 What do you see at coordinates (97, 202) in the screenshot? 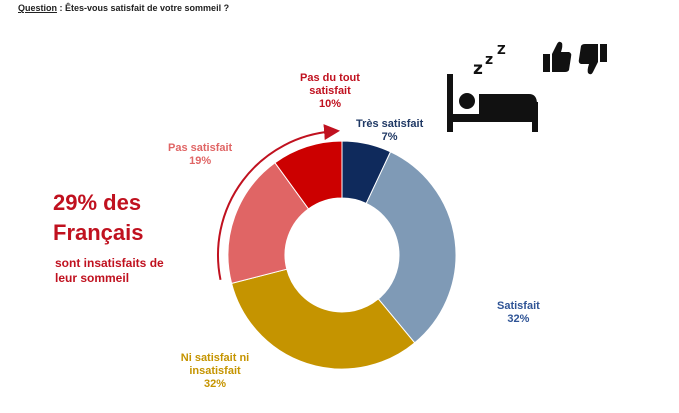
I see `callout-percent: 29% des` at bounding box center [97, 202].